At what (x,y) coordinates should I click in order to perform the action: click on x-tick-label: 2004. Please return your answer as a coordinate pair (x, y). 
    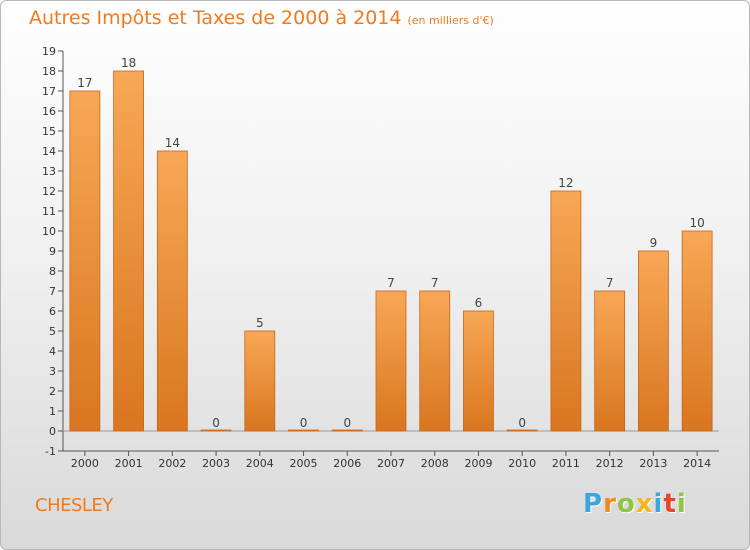
    Looking at the image, I should click on (260, 463).